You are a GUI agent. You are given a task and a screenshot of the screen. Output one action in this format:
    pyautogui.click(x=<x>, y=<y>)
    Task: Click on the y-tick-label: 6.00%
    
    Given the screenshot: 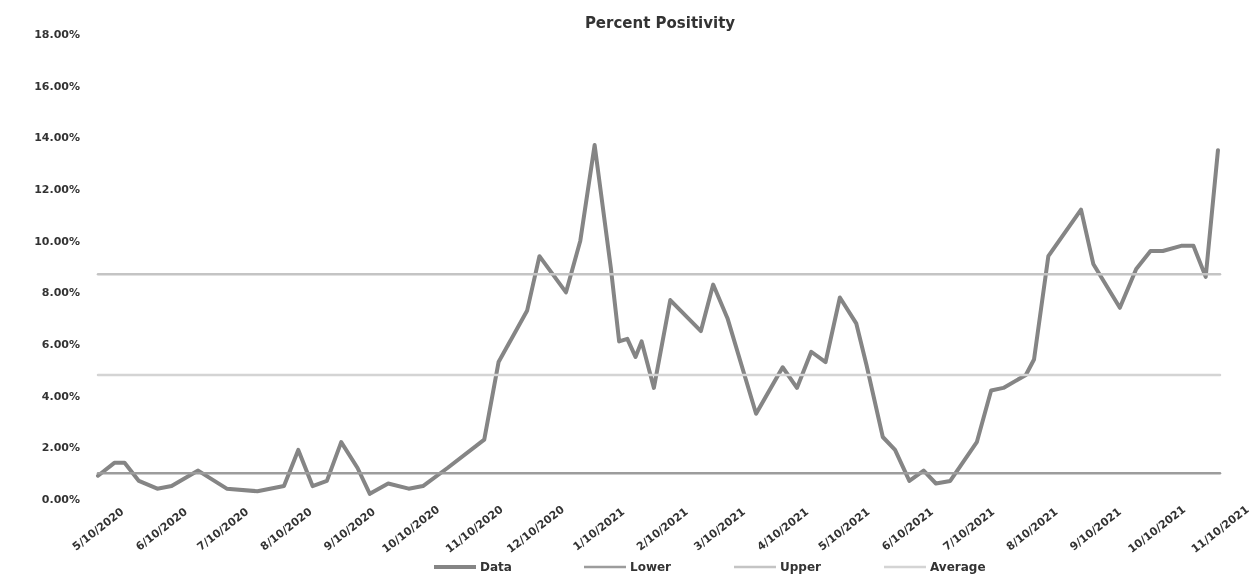 What is the action you would take?
    pyautogui.click(x=60, y=344)
    